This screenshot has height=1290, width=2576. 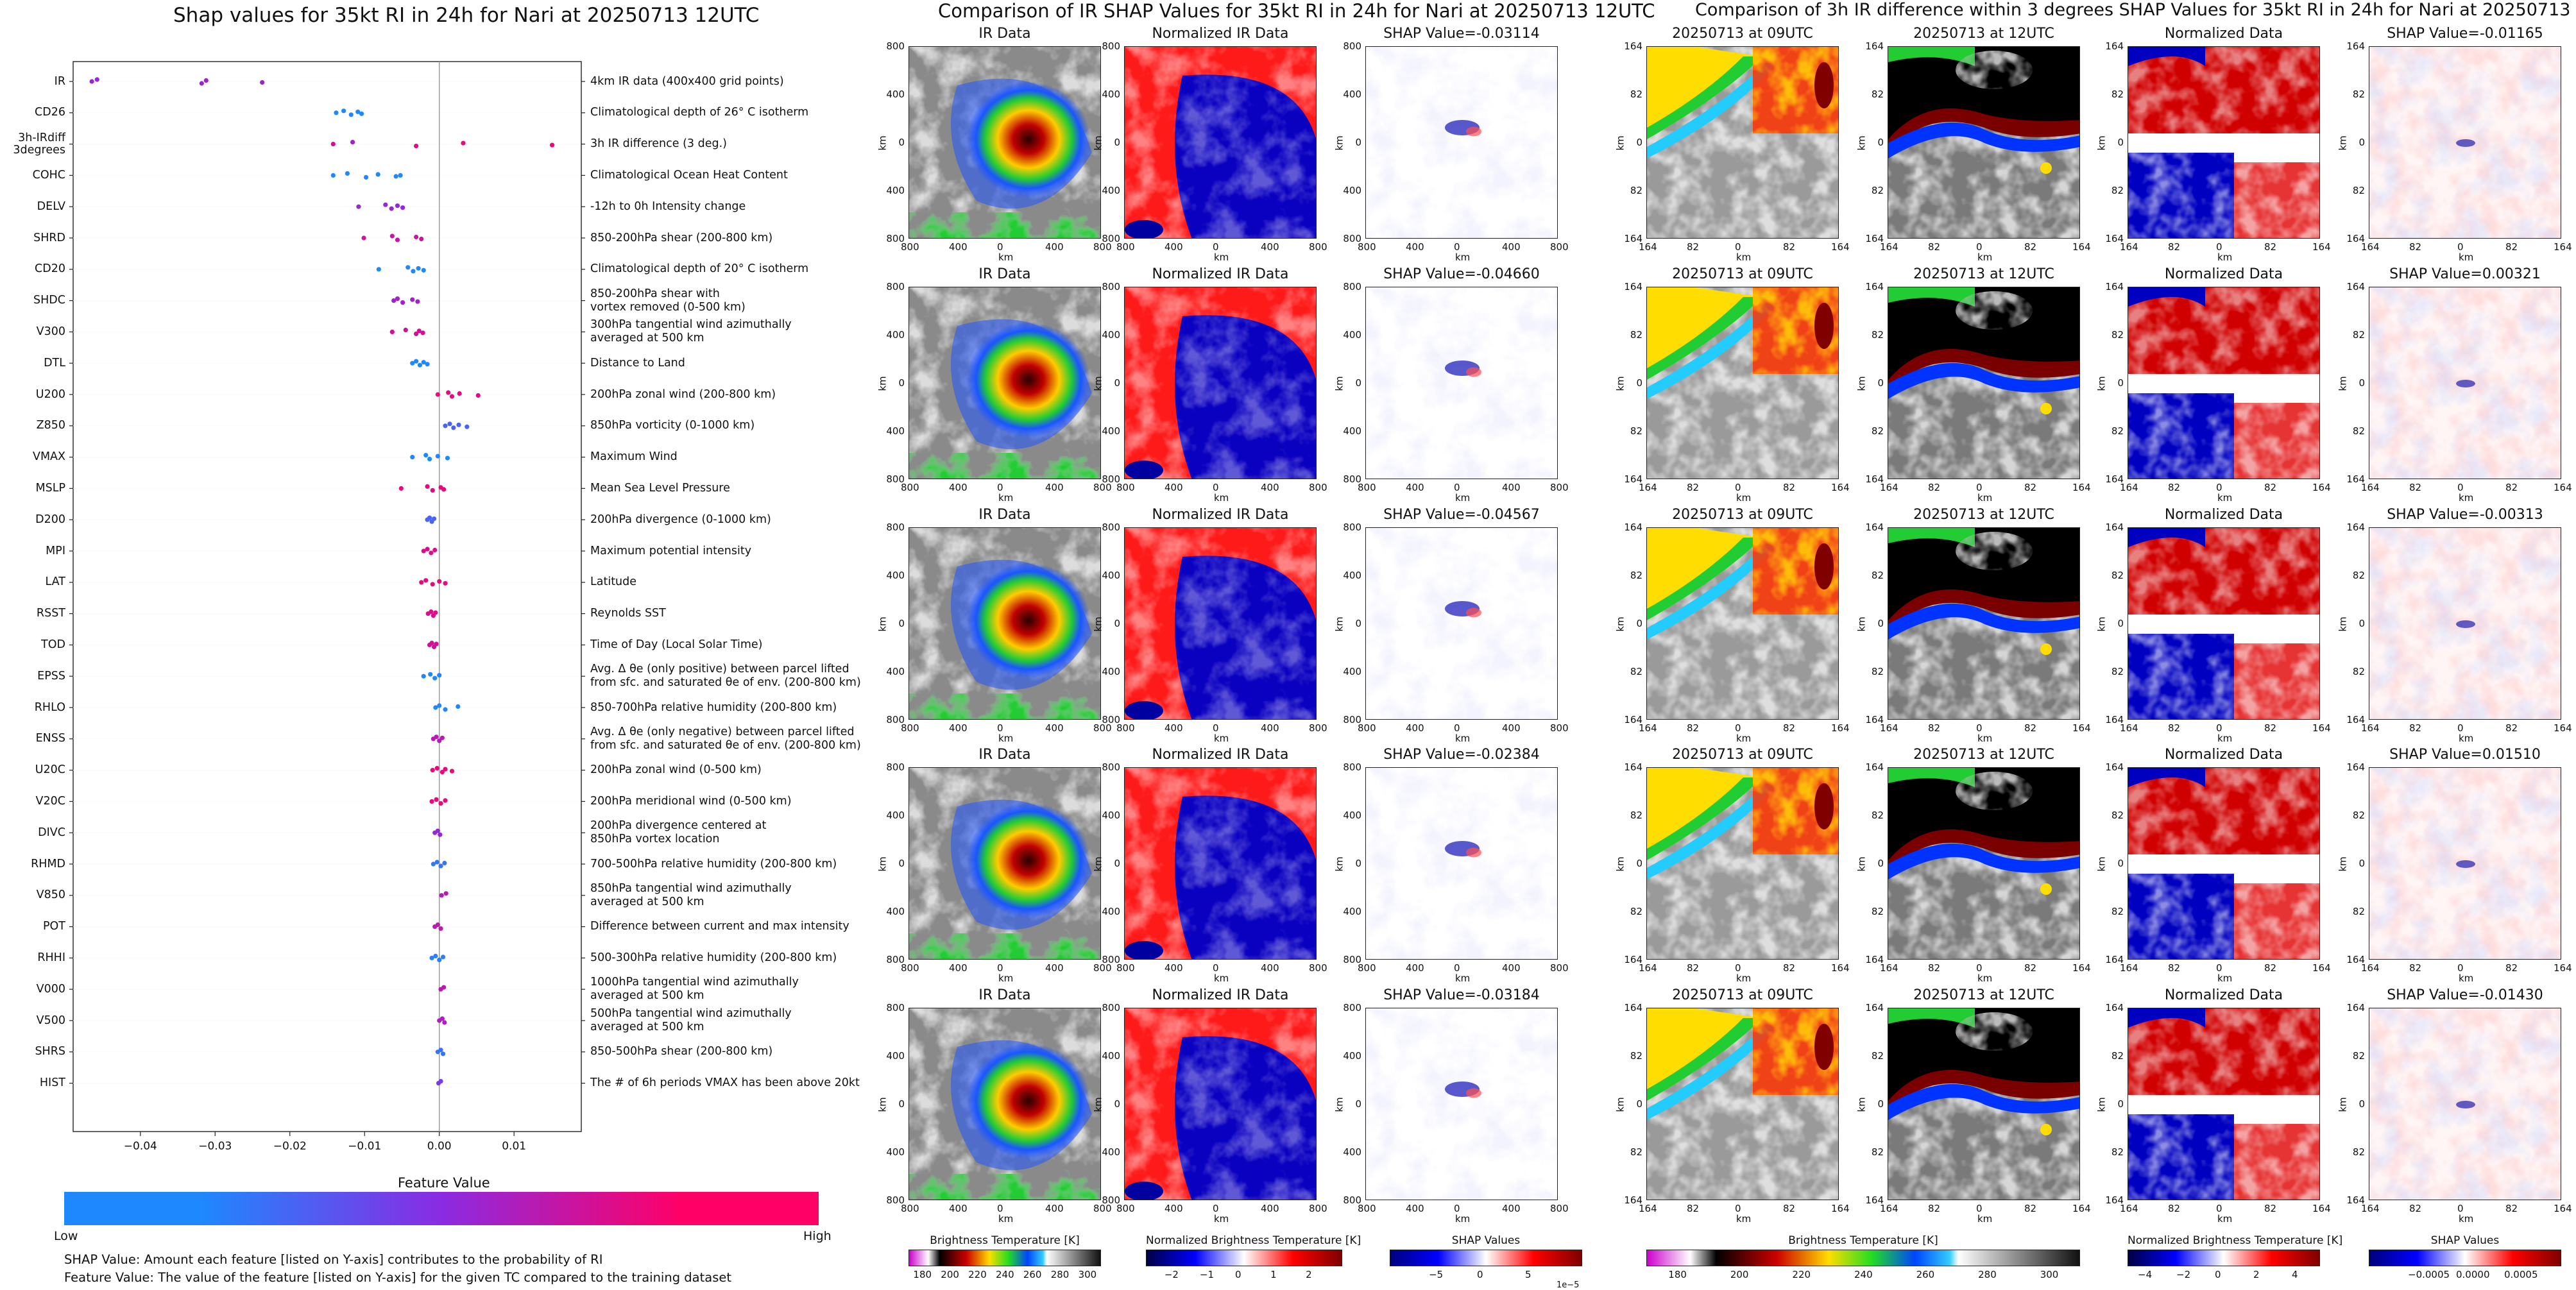 I want to click on colorbar-tick-label: 180, so click(x=923, y=1274).